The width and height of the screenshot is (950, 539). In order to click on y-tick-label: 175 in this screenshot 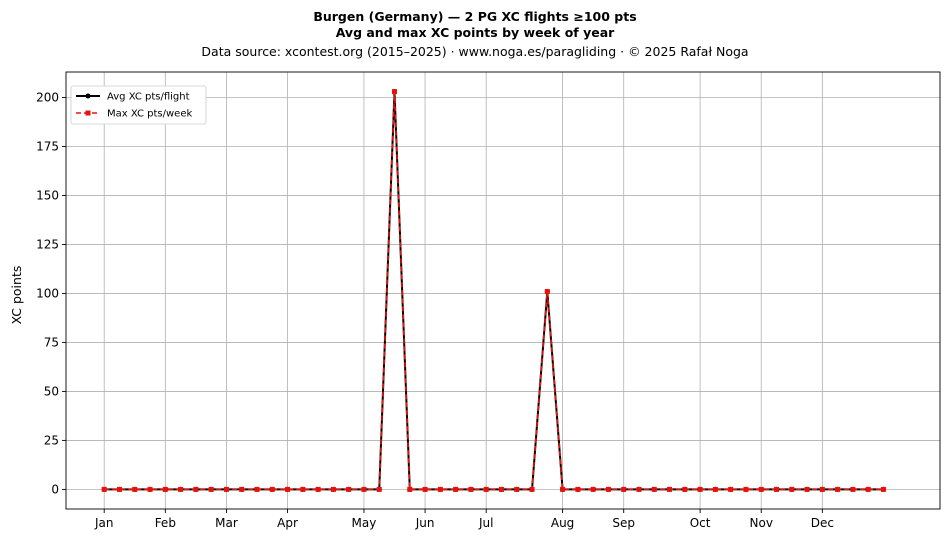, I will do `click(47, 146)`.